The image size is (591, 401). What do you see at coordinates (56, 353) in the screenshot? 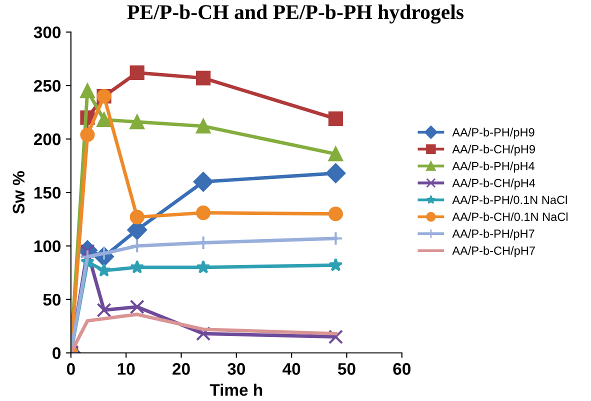
I see `y-tick-label: 0` at bounding box center [56, 353].